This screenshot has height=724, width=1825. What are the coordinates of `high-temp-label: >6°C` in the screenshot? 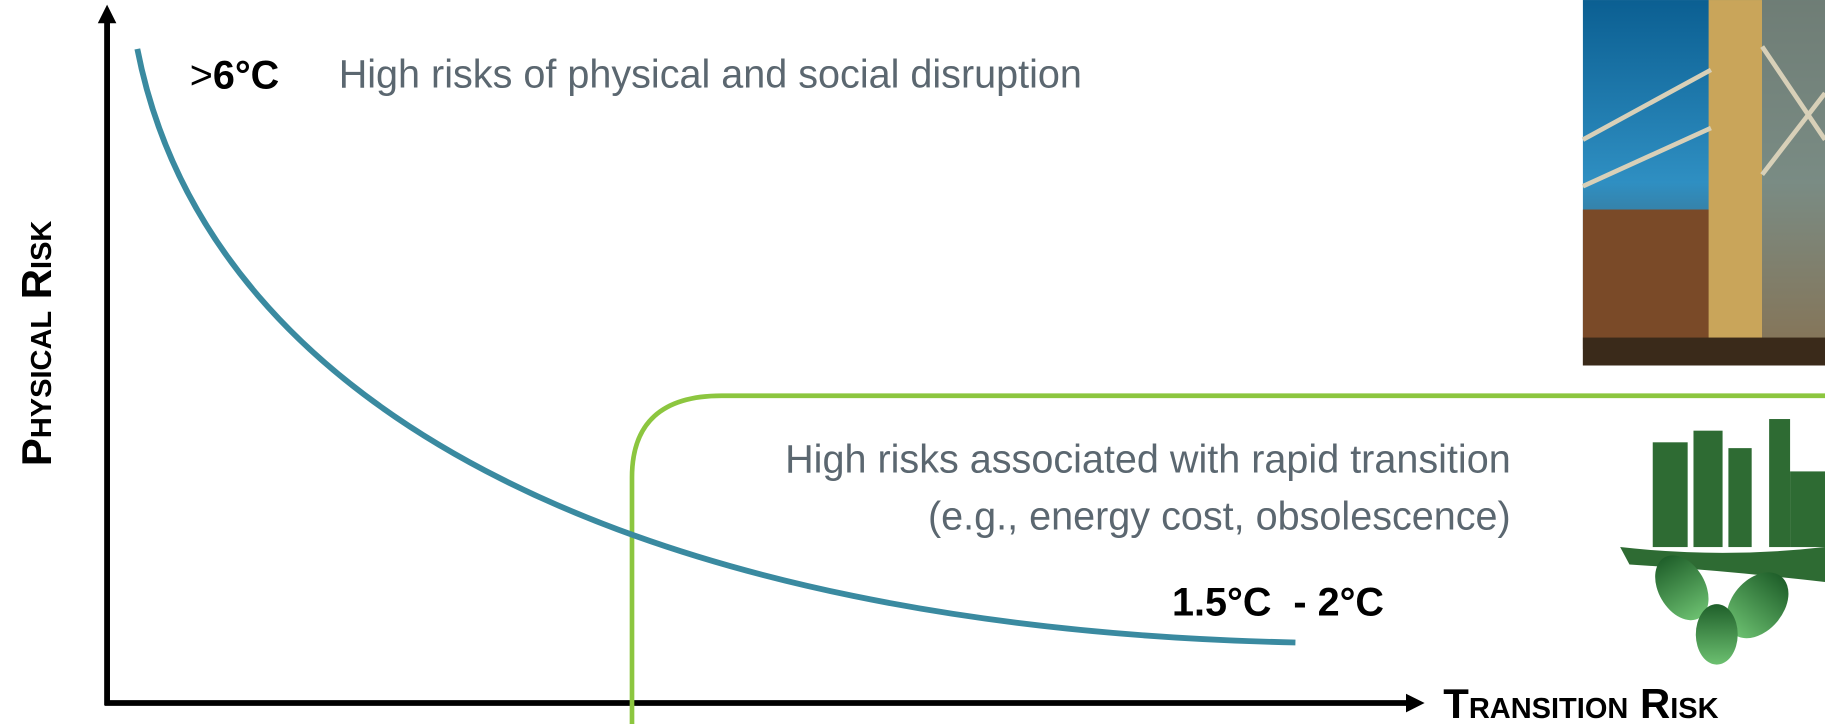 It's located at (235, 75).